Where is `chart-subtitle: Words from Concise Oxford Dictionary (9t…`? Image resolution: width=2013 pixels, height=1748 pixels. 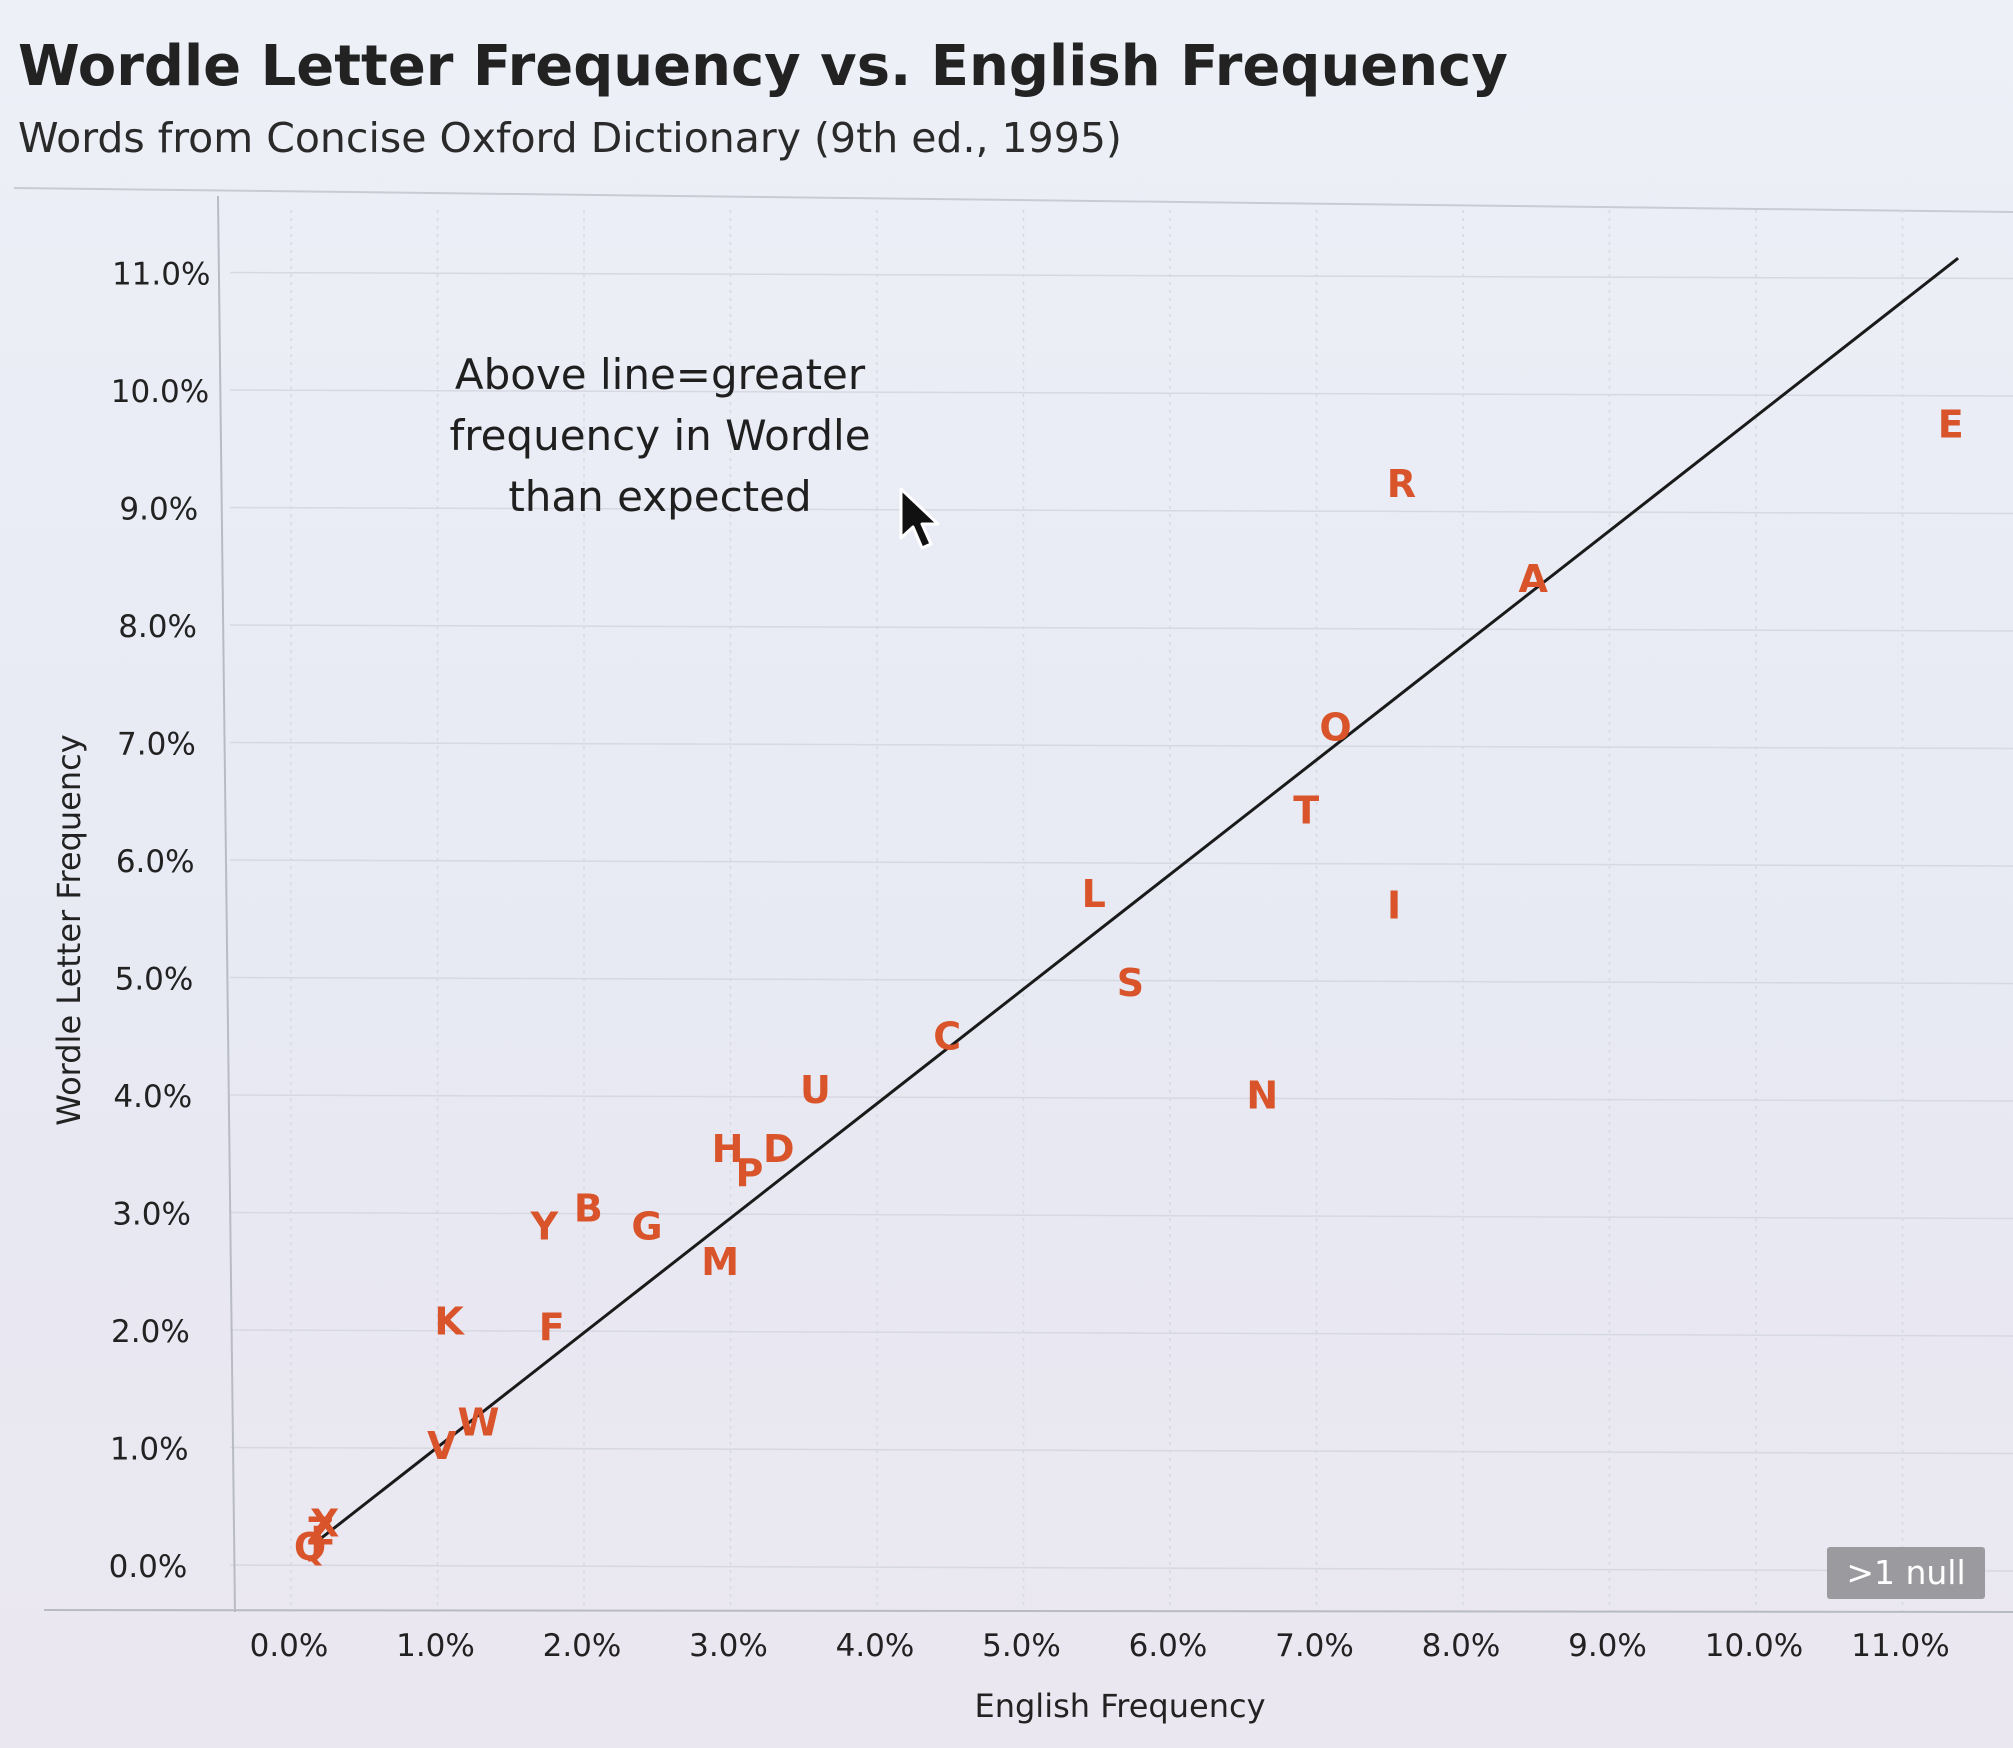
chart-subtitle: Words from Concise Oxford Dictionary (9t… is located at coordinates (570, 138).